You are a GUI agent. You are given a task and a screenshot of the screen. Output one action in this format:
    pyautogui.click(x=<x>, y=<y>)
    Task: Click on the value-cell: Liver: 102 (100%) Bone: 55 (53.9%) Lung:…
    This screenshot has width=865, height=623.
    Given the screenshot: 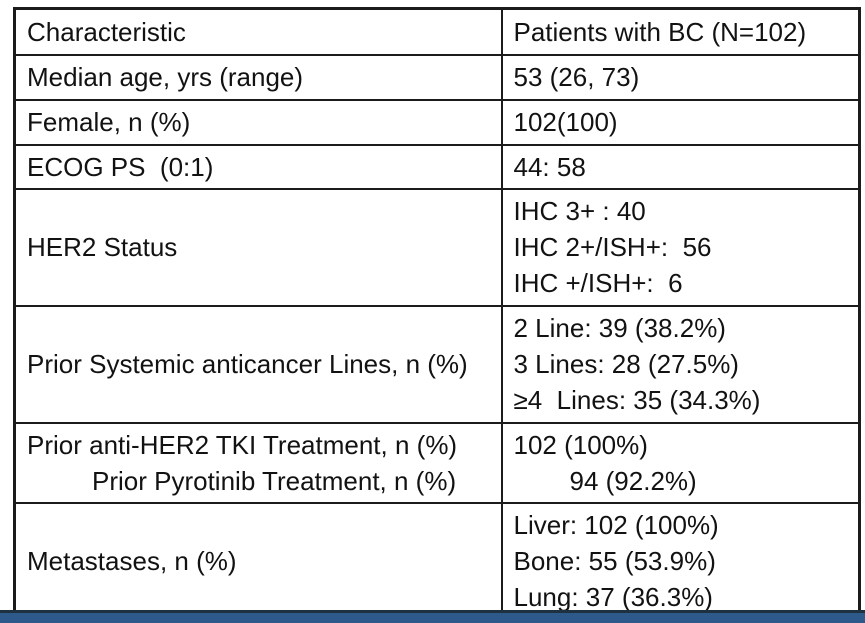 What is the action you would take?
    pyautogui.click(x=680, y=560)
    